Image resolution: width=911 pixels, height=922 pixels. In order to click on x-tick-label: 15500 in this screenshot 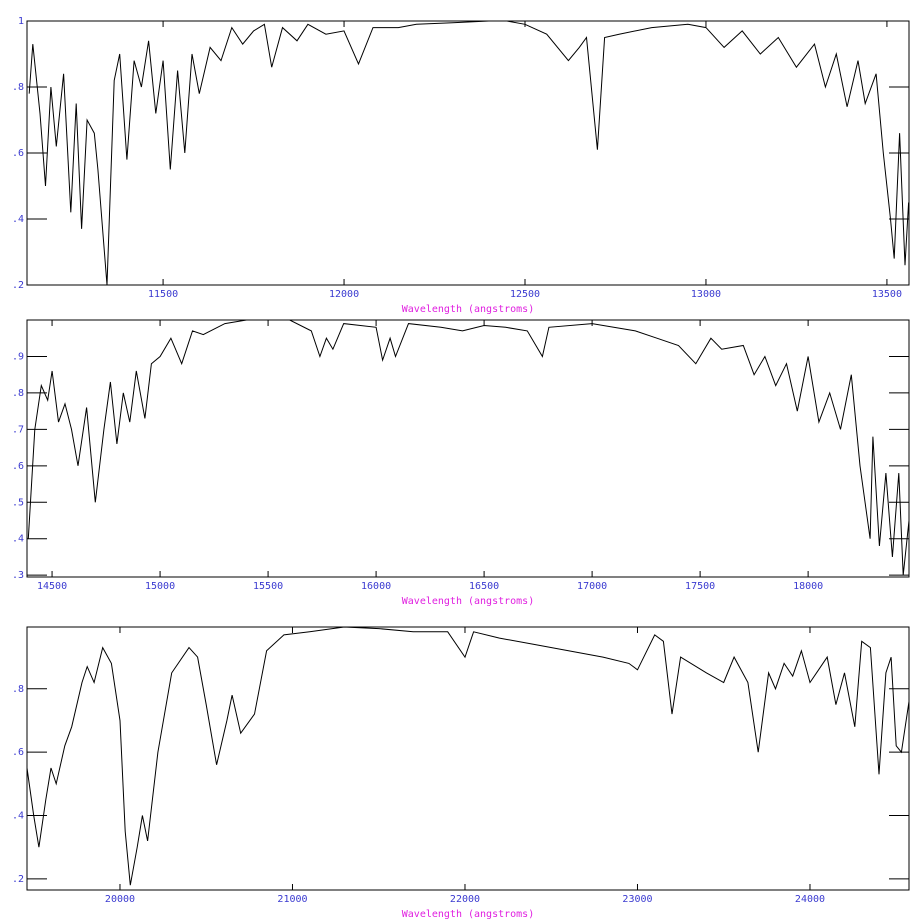, I will do `click(268, 586)`.